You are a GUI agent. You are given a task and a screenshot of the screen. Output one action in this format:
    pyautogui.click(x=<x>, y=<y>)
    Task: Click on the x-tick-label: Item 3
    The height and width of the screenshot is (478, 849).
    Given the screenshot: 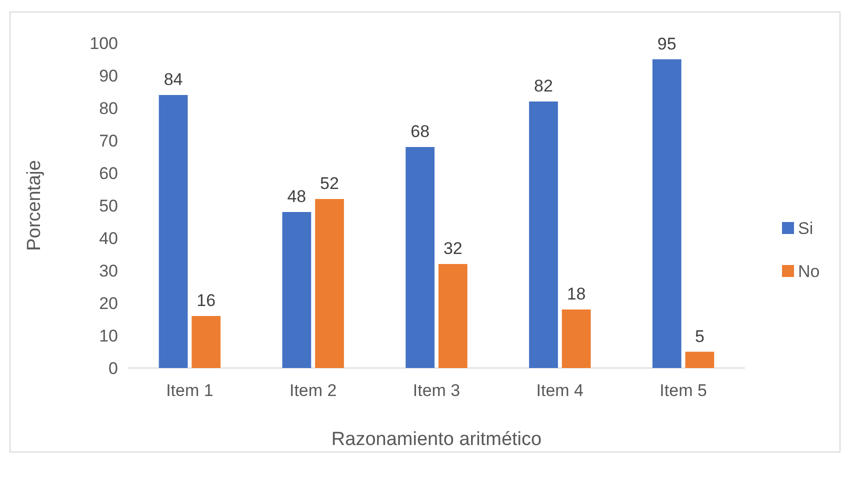 What is the action you would take?
    pyautogui.click(x=436, y=390)
    